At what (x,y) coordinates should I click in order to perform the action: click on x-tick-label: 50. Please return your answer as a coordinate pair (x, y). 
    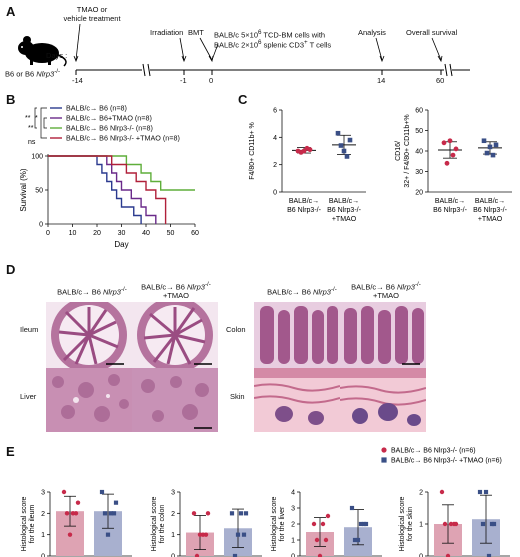
    Looking at the image, I should click on (171, 233).